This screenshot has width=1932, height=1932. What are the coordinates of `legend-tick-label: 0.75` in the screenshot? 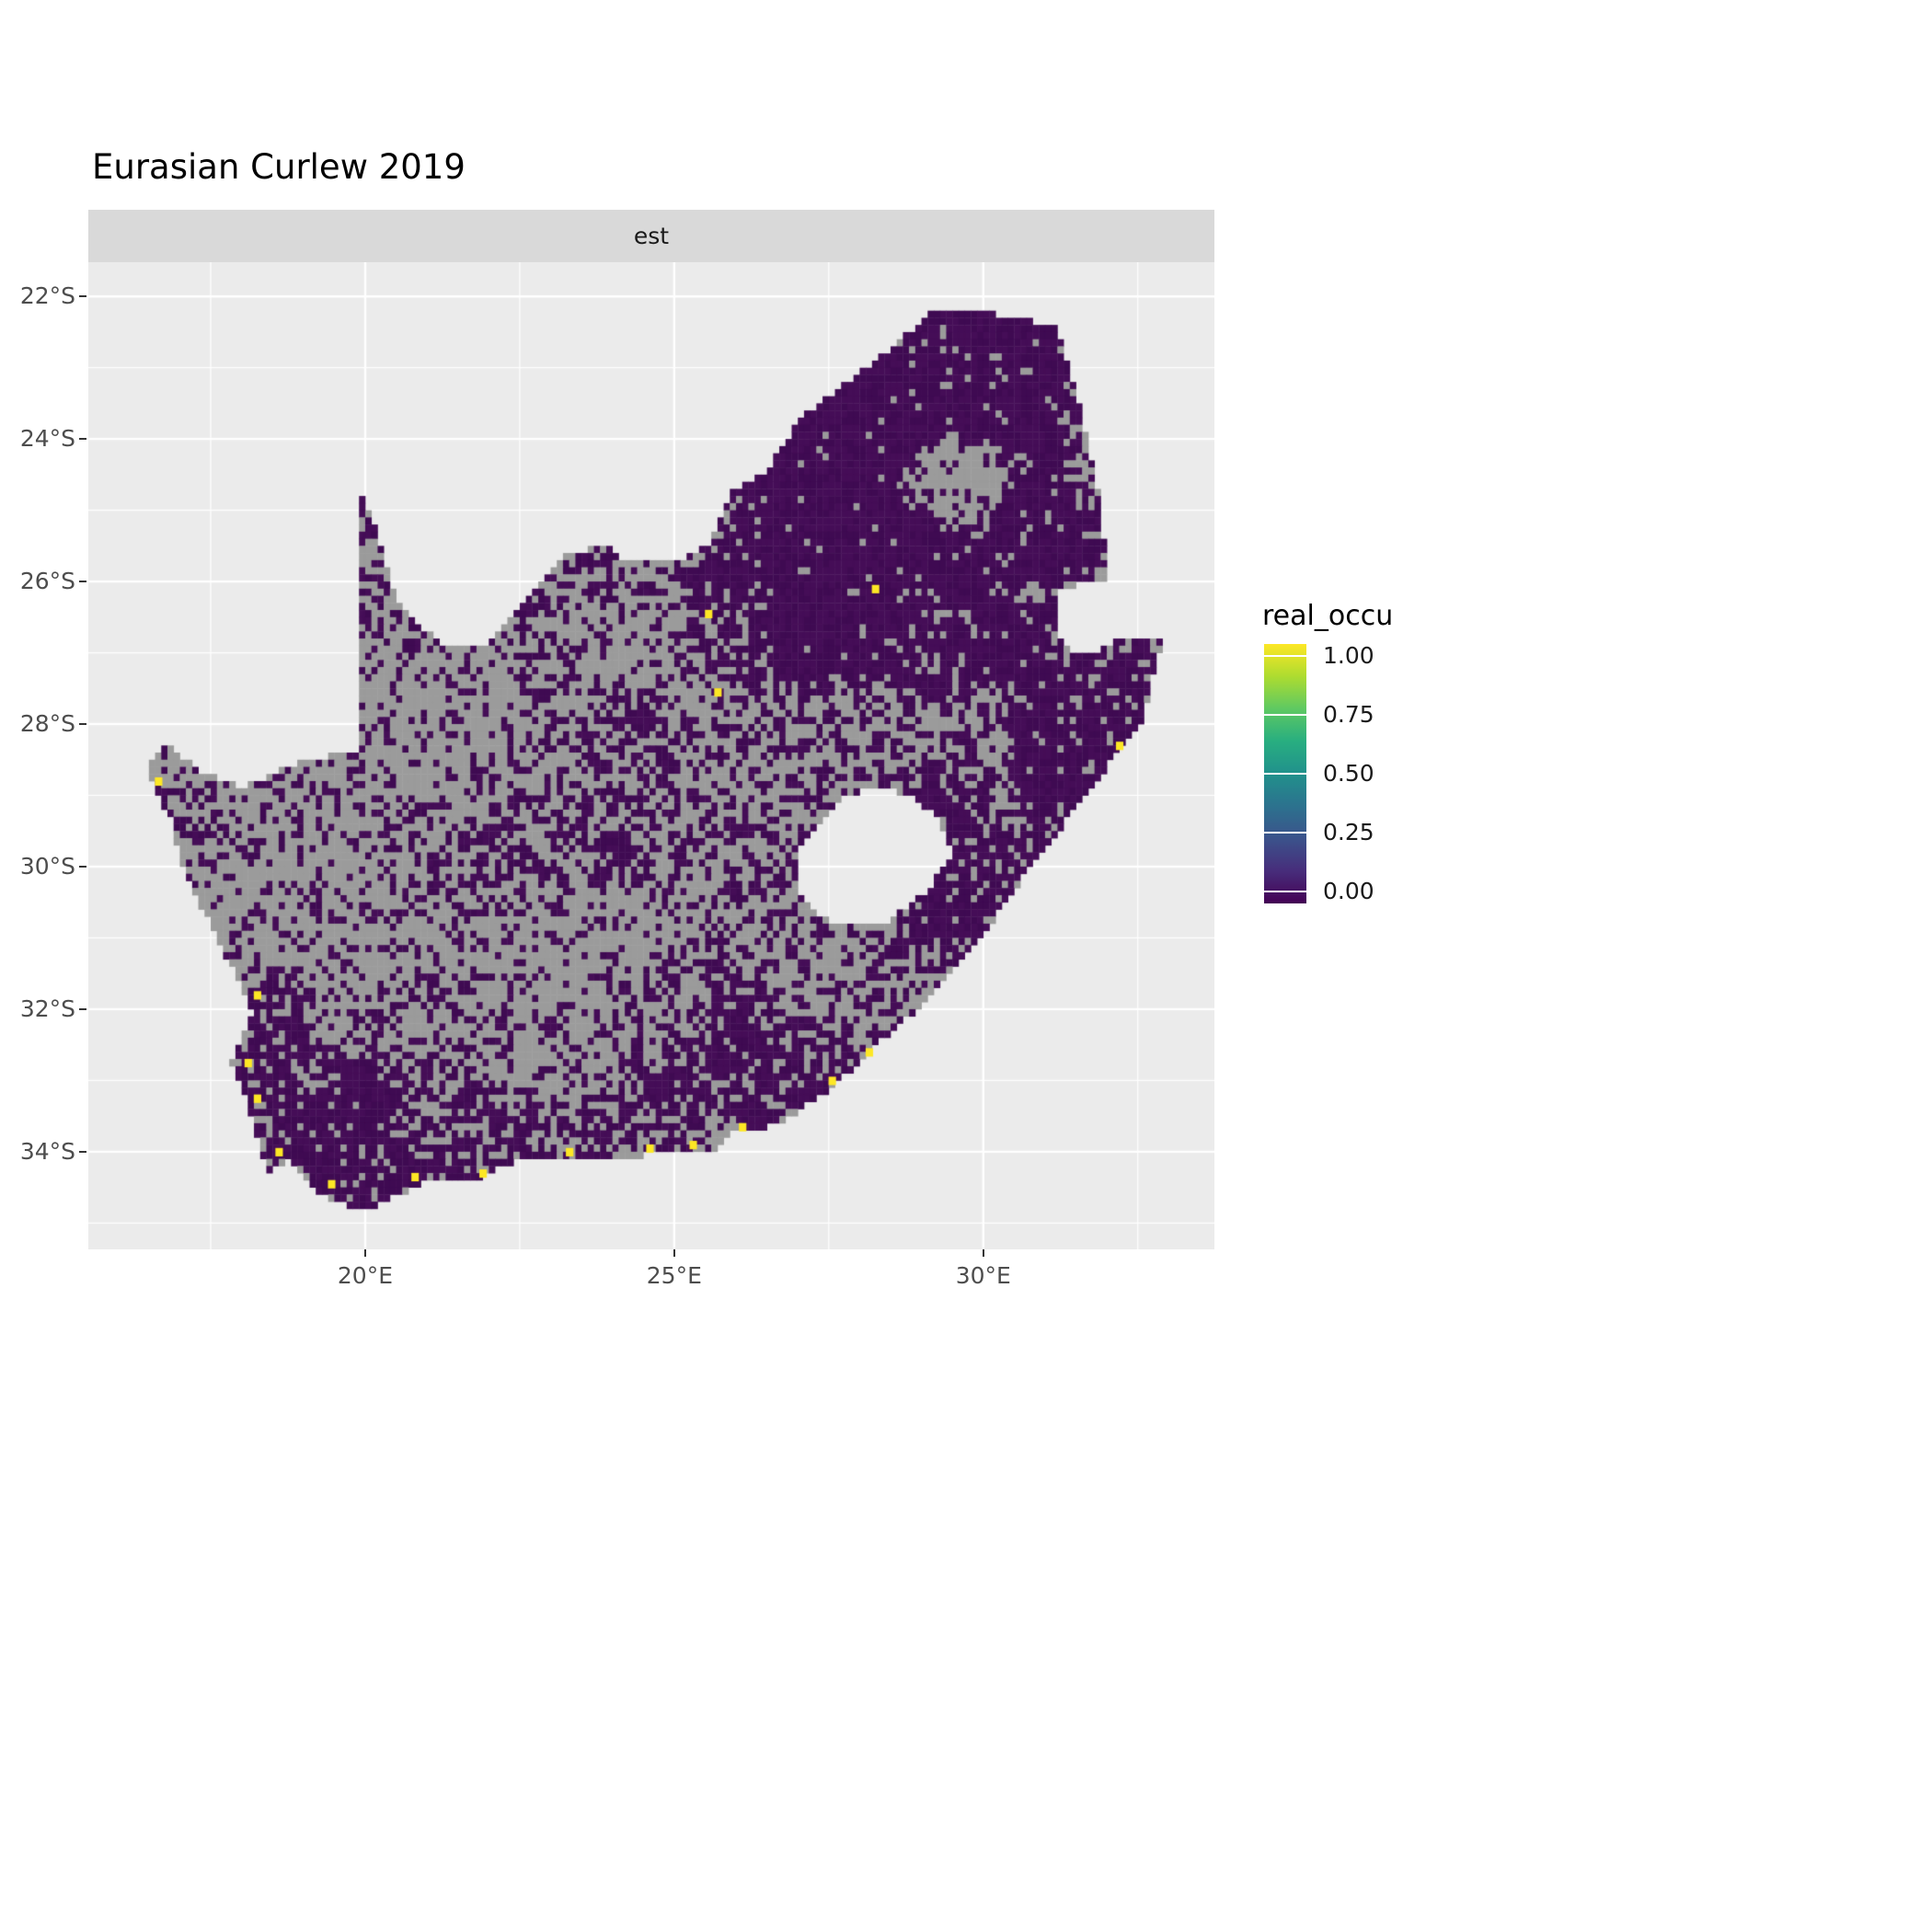 It's located at (1348, 714).